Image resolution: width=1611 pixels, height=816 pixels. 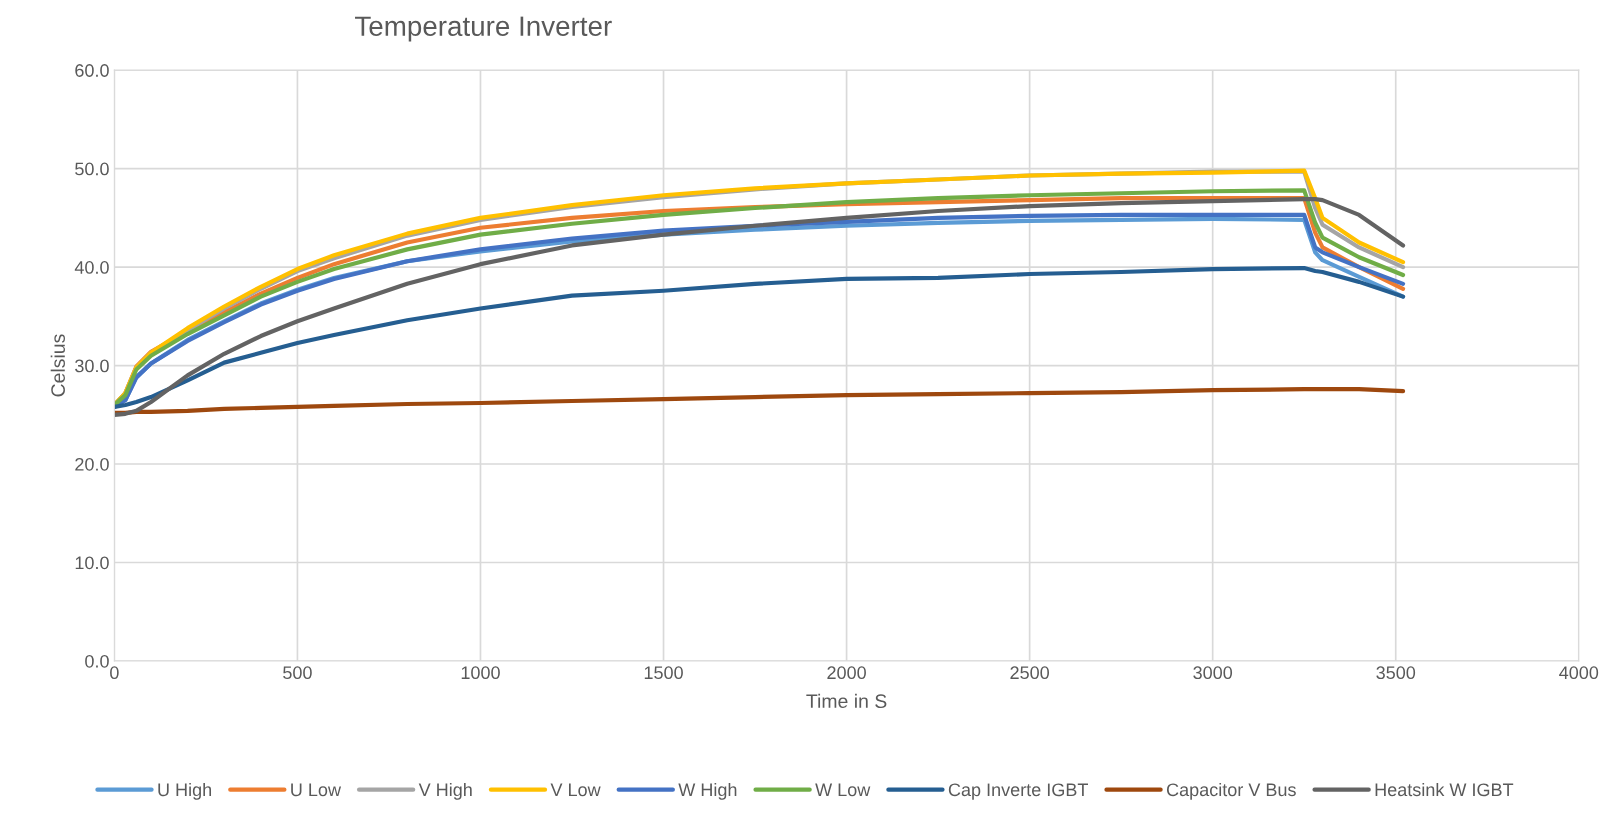 What do you see at coordinates (1030, 673) in the screenshot?
I see `x-tick-label: 2500` at bounding box center [1030, 673].